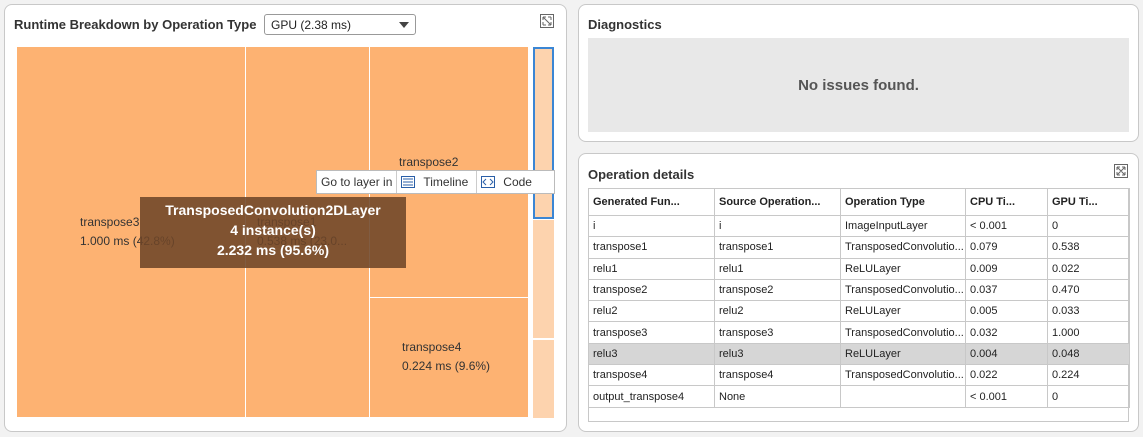 This screenshot has height=437, width=1143. I want to click on code-button: Code, so click(508, 182).